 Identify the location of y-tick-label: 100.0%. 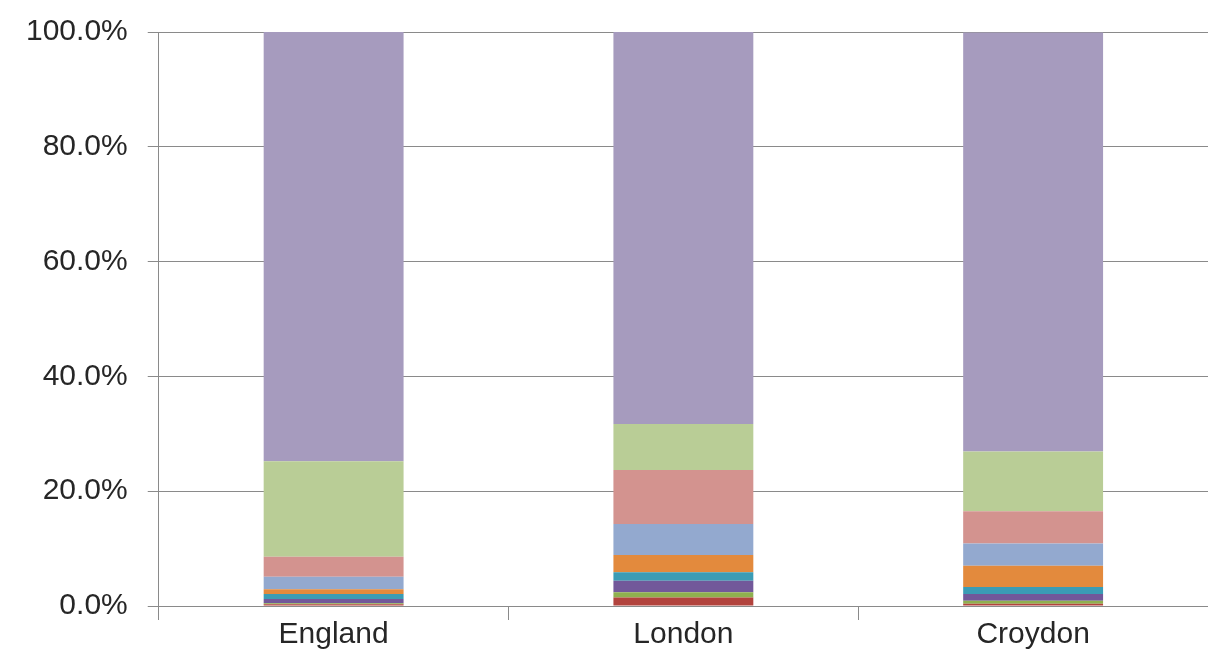
(77, 30).